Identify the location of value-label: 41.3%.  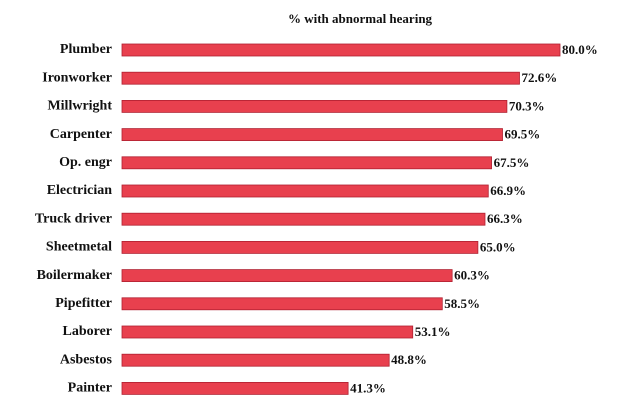
(368, 387).